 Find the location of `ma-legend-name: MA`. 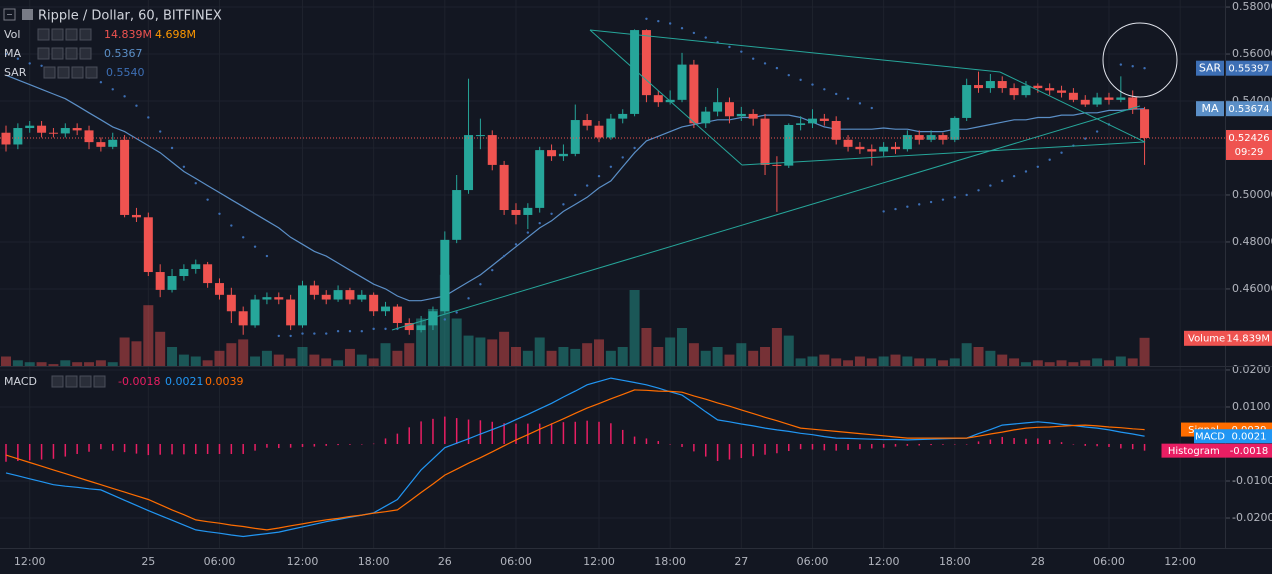

ma-legend-name: MA is located at coordinates (12, 53).